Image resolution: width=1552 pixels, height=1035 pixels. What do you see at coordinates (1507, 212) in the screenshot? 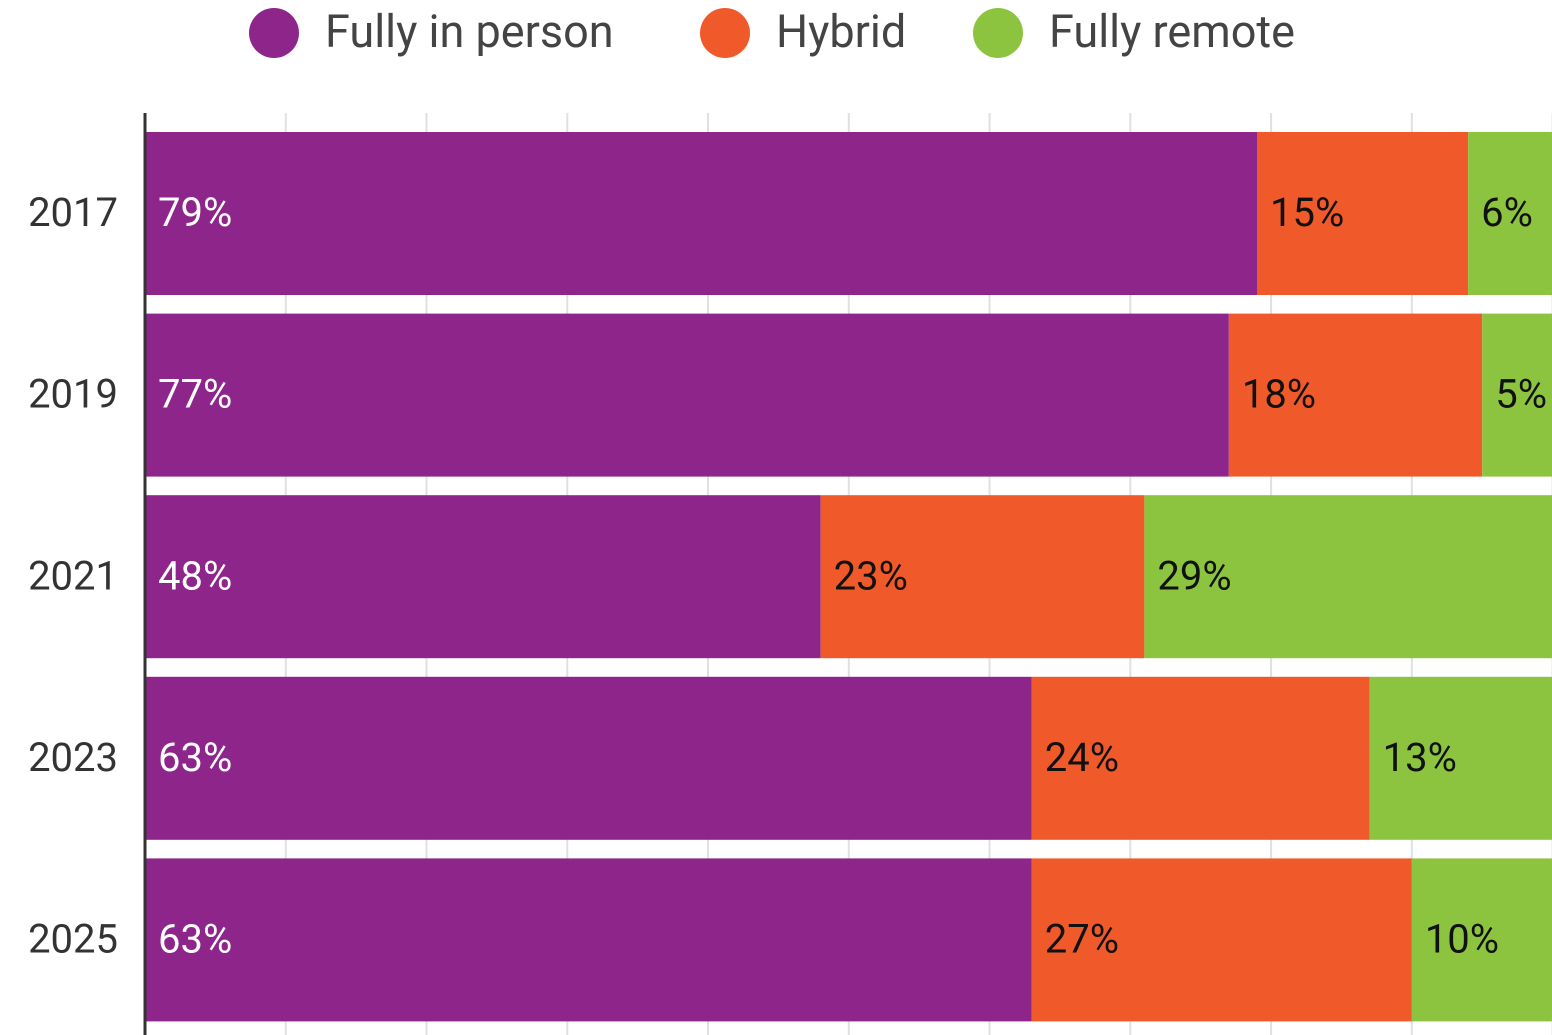
I see `data-label: 6%` at bounding box center [1507, 212].